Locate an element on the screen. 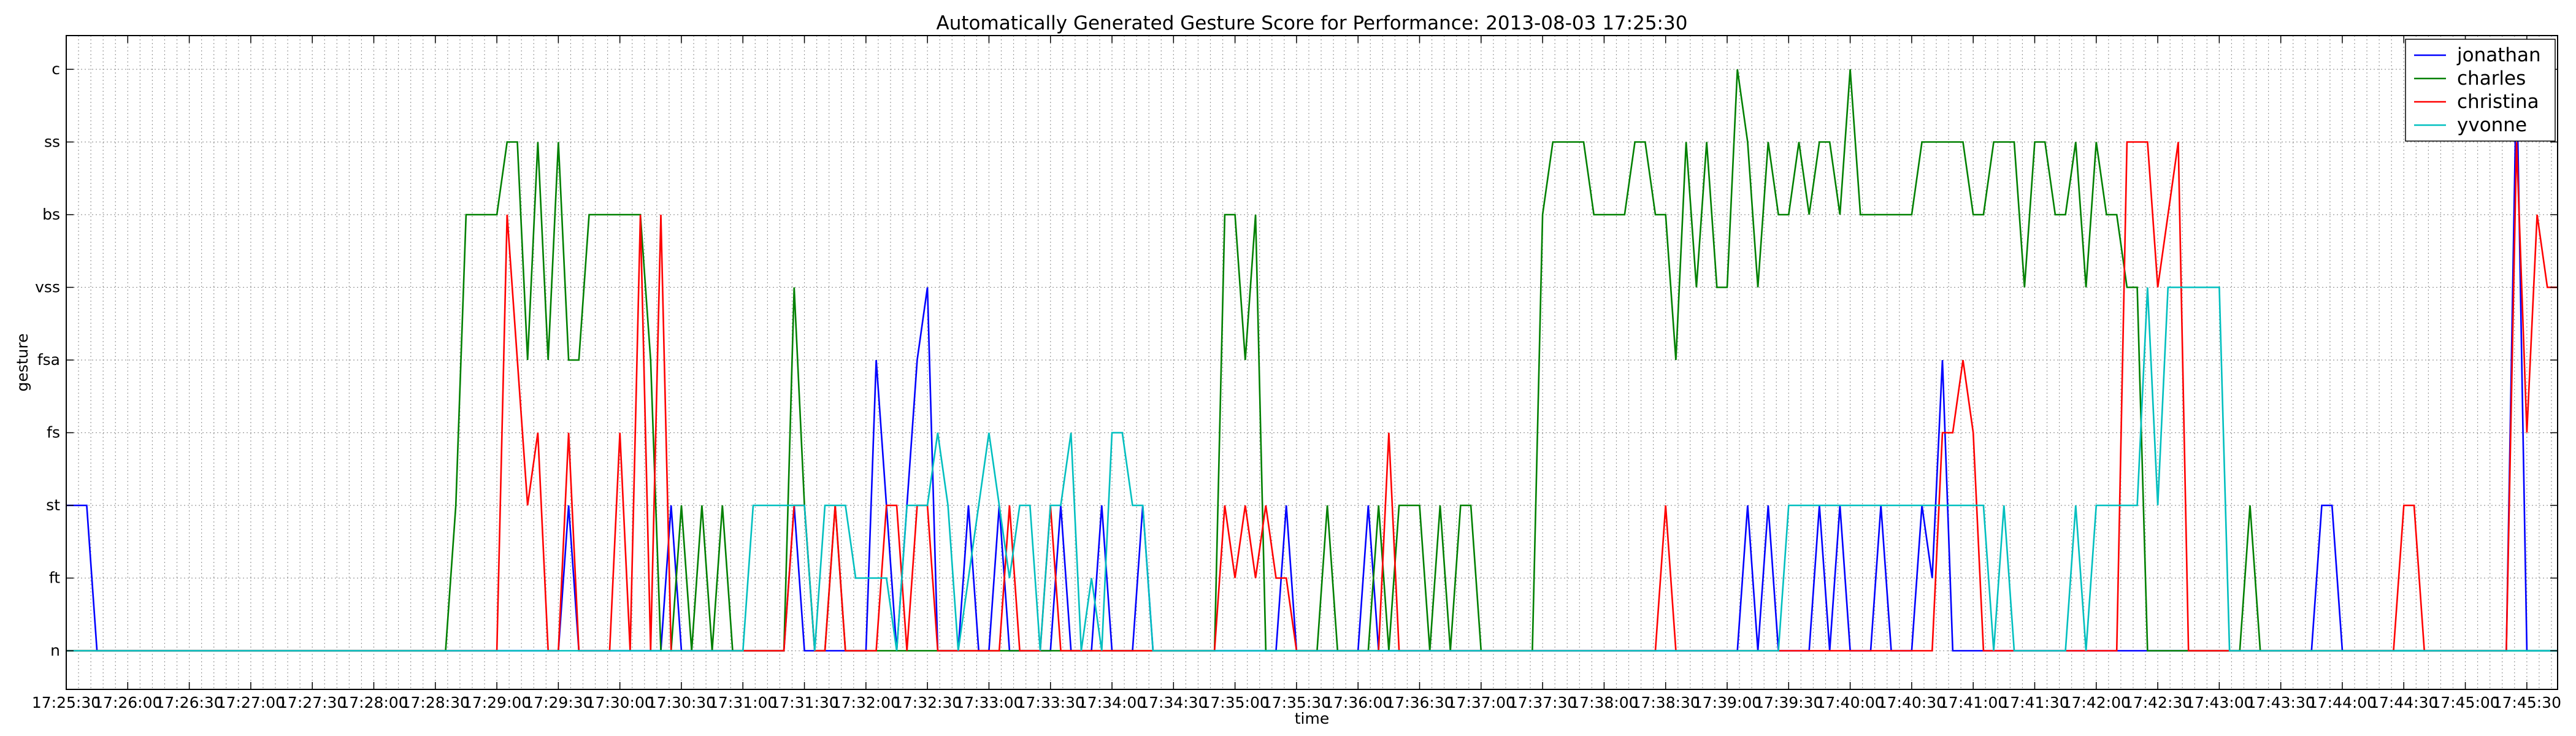  x-tick-label: 17:36:30 is located at coordinates (1419, 702).